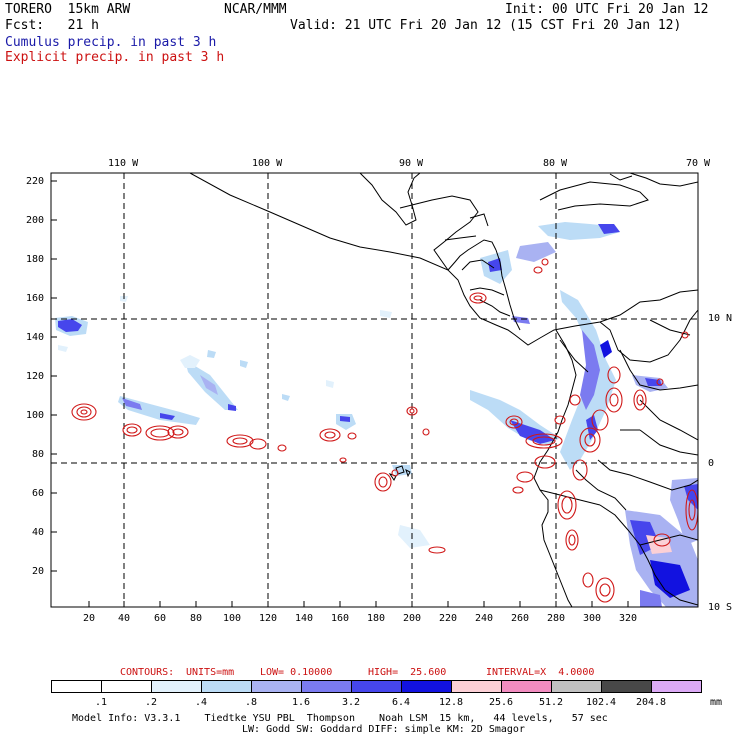 This screenshot has height=740, width=740. What do you see at coordinates (401, 702) in the screenshot?
I see `color-bar-label: 6.4` at bounding box center [401, 702].